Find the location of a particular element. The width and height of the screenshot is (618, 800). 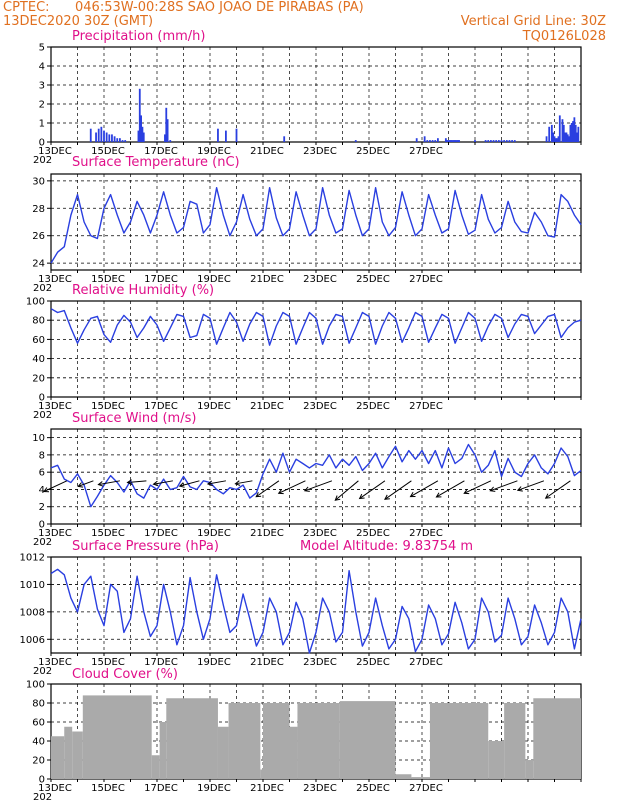

rh-ytick-label: 80 is located at coordinates (38, 321).